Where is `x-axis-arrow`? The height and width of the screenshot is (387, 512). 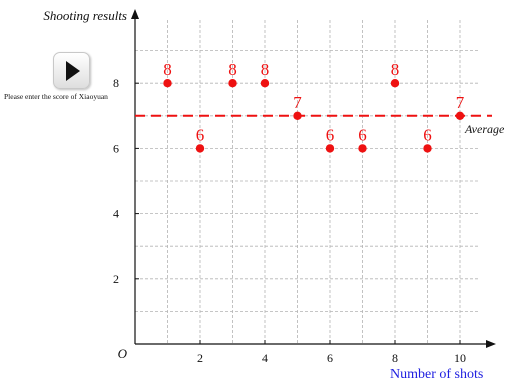 x-axis-arrow is located at coordinates (491, 344).